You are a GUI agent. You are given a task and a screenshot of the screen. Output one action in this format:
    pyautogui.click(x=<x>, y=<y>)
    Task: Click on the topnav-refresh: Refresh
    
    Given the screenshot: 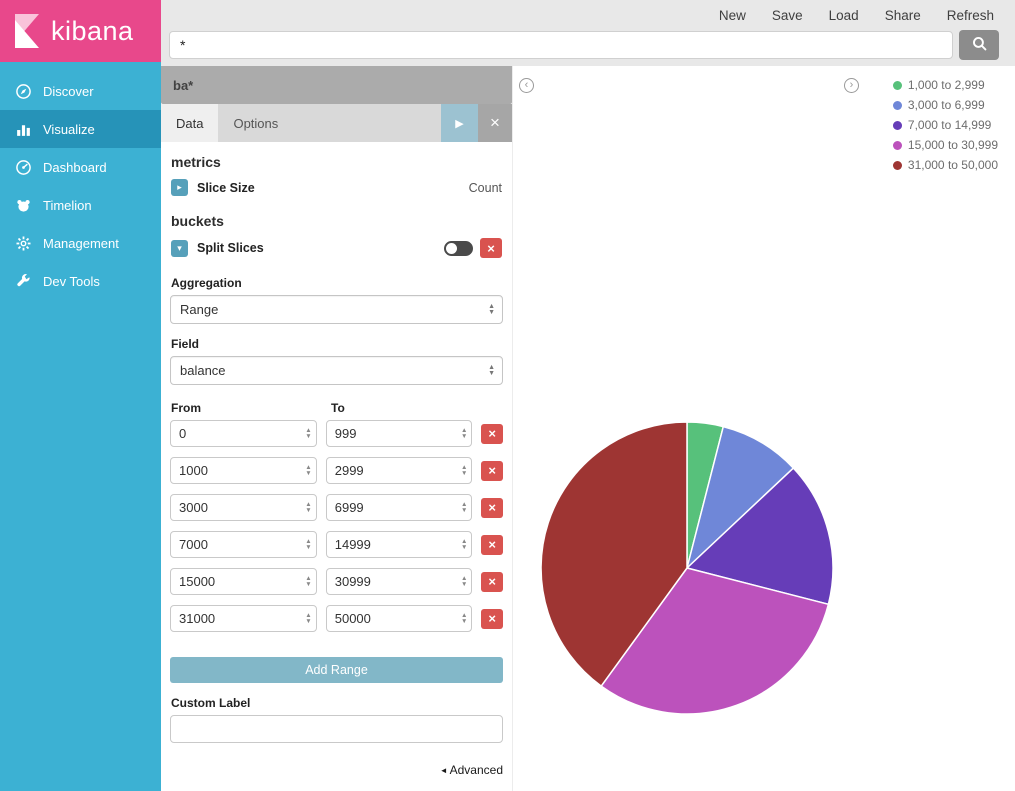 What is the action you would take?
    pyautogui.click(x=970, y=15)
    